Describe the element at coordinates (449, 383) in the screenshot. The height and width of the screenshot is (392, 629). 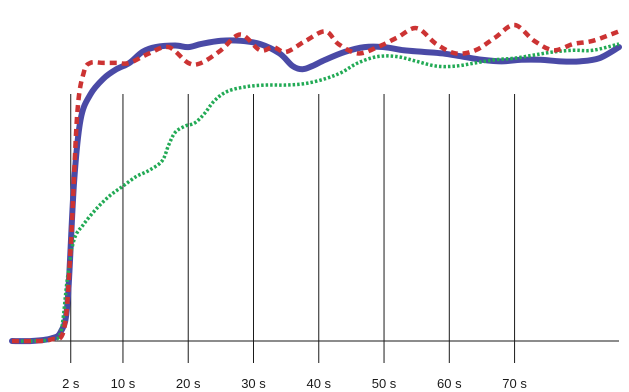
I see `x-tick-label: 60 s` at that location.